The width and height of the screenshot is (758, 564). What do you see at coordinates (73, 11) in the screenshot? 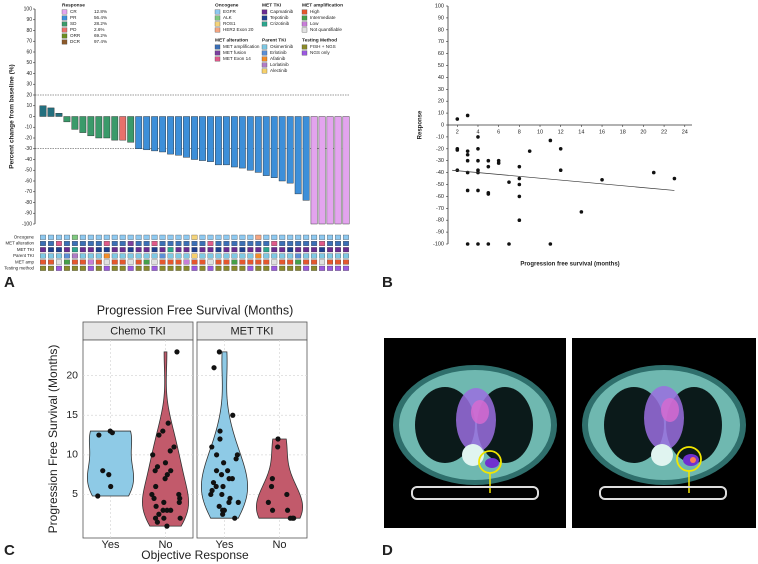
I see `legend-label: CR` at bounding box center [73, 11].